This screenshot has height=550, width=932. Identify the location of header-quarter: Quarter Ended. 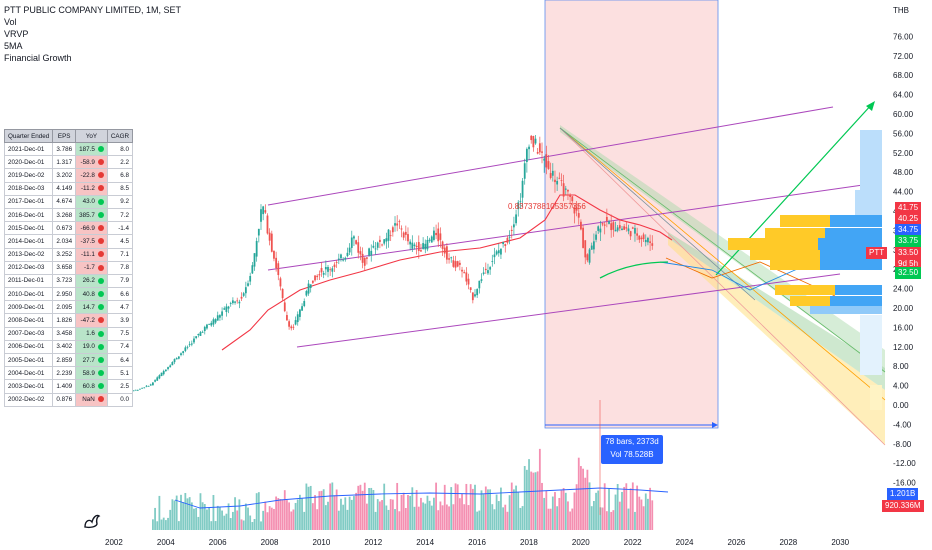
(28, 136).